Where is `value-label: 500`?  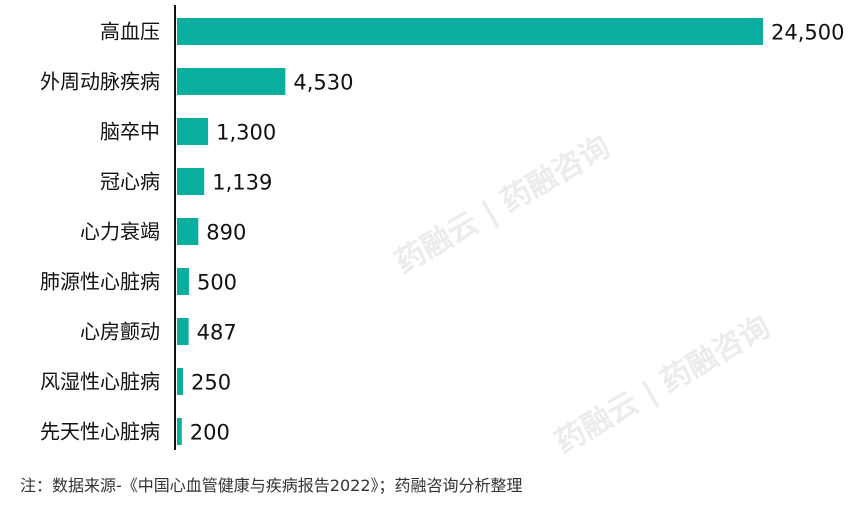 value-label: 500 is located at coordinates (217, 283).